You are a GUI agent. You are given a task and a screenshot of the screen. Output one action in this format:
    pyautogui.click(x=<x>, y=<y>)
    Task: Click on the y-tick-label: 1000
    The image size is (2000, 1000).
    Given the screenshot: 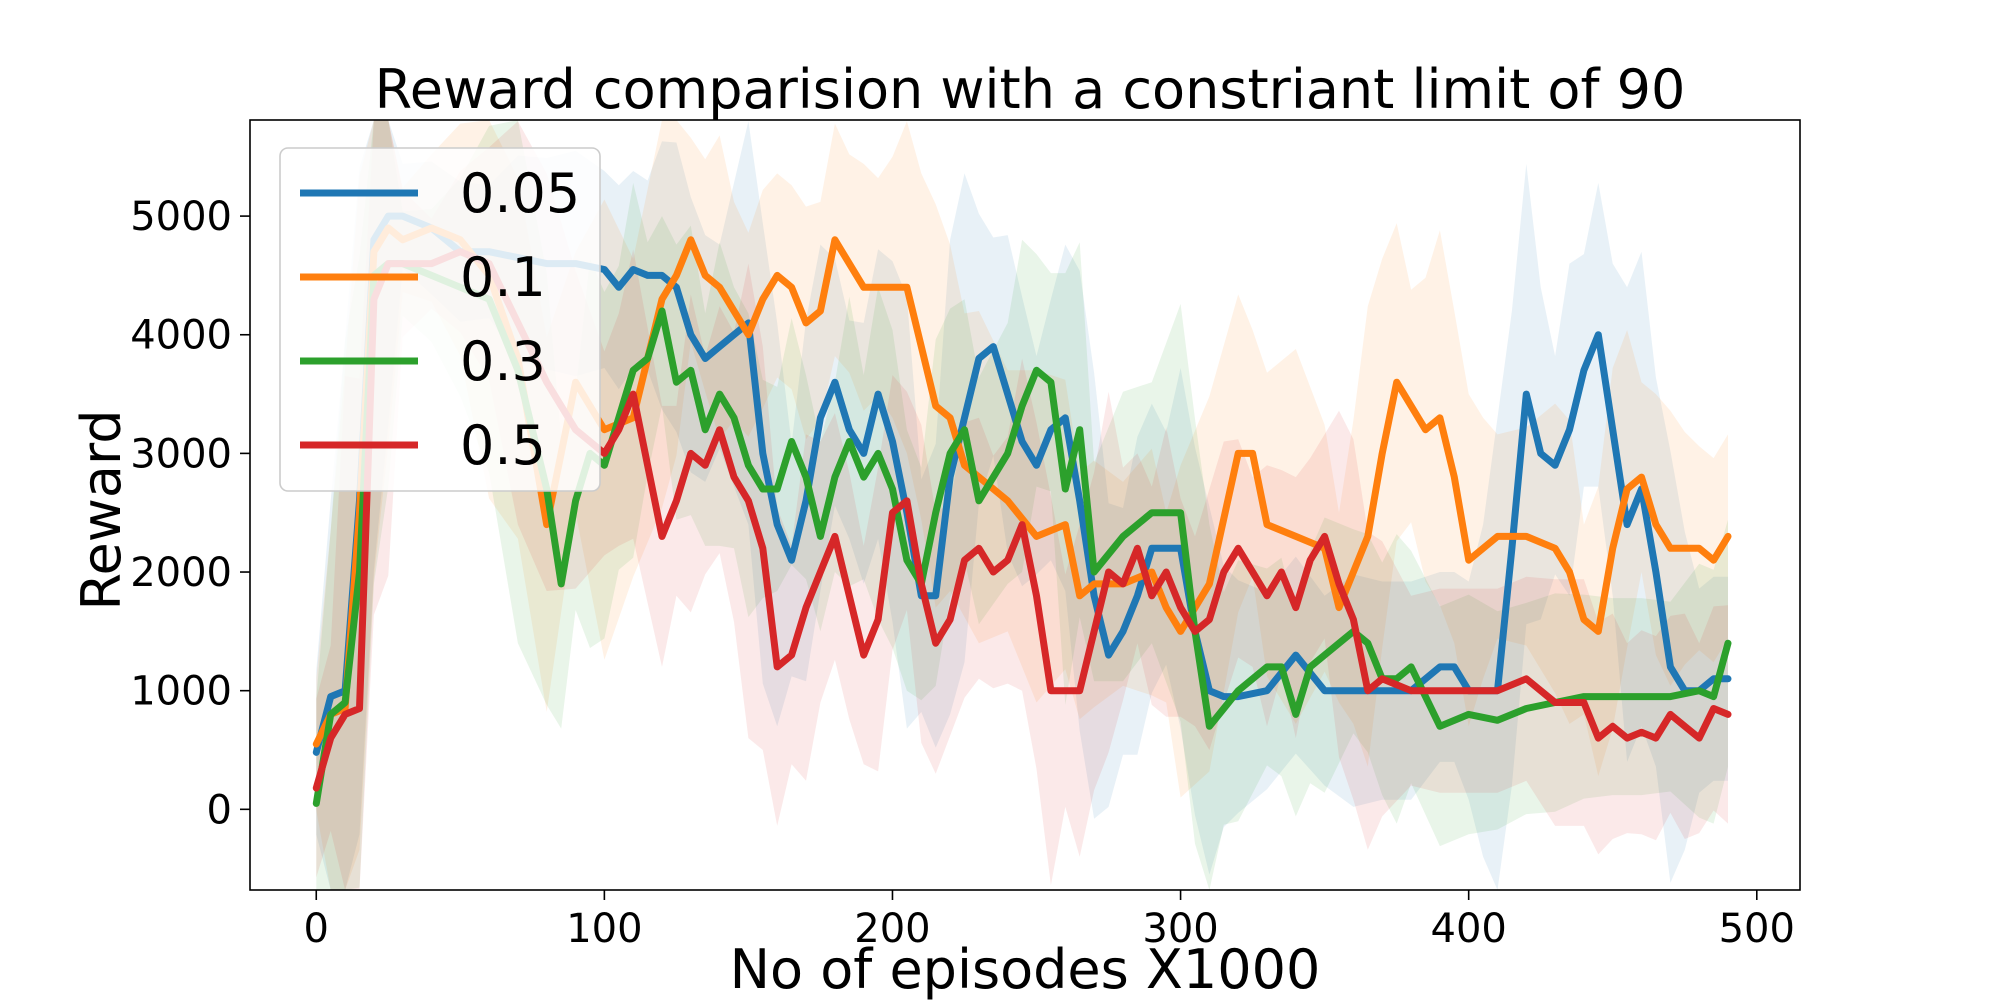 What is the action you would take?
    pyautogui.click(x=181, y=692)
    